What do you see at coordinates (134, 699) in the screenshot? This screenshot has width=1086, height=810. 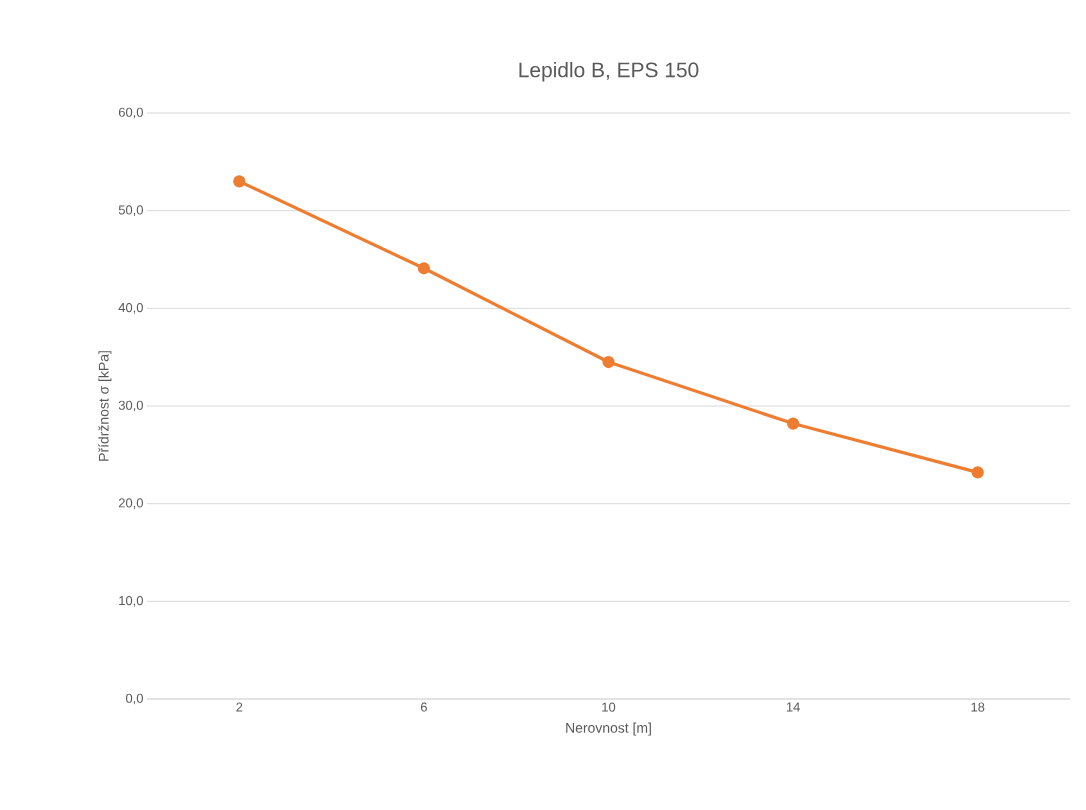 I see `y-tick-label: 0,0` at bounding box center [134, 699].